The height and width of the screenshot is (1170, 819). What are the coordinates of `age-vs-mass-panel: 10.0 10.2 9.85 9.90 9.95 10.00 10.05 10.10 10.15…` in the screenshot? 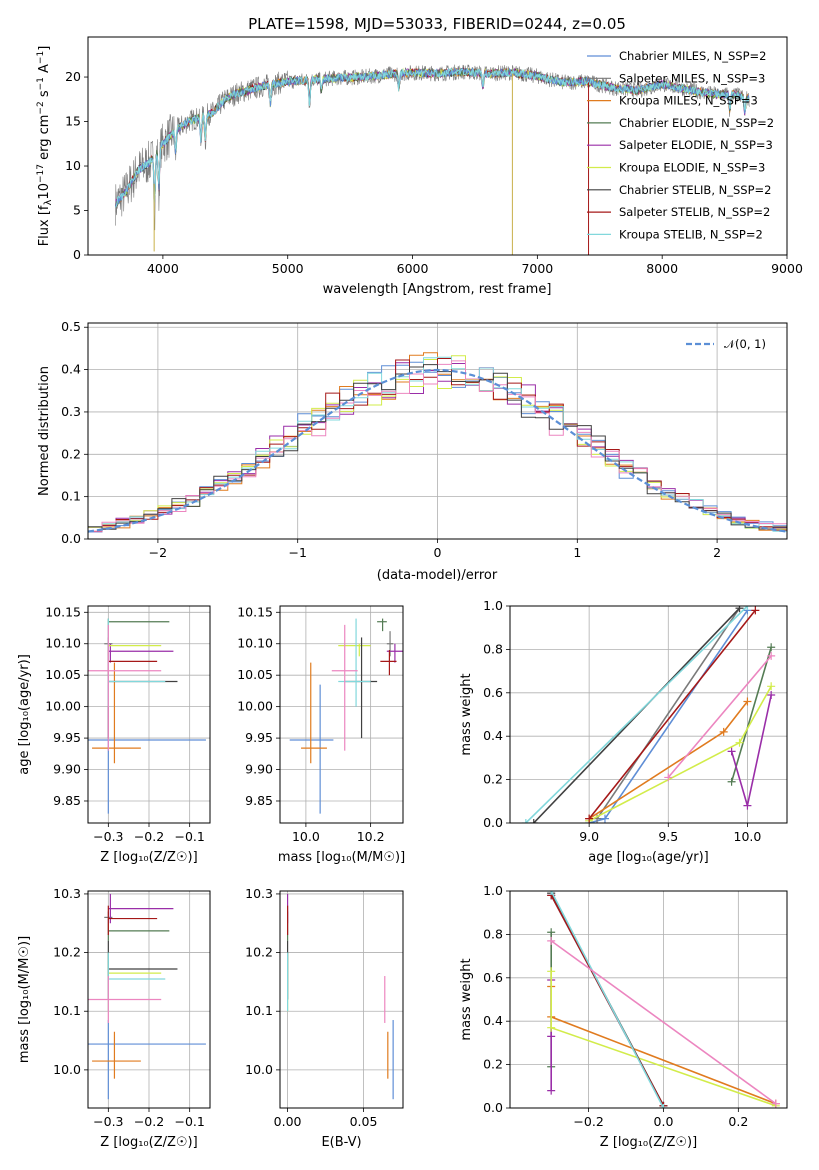 It's located at (321, 734).